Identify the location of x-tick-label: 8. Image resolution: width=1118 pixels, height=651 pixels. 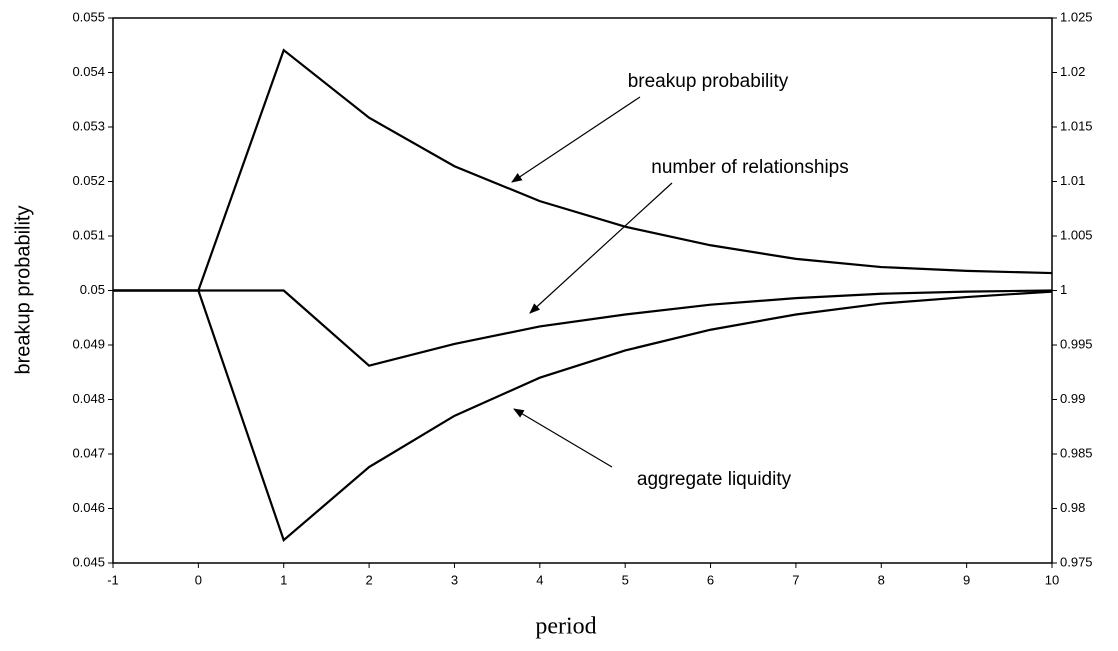
(881, 579).